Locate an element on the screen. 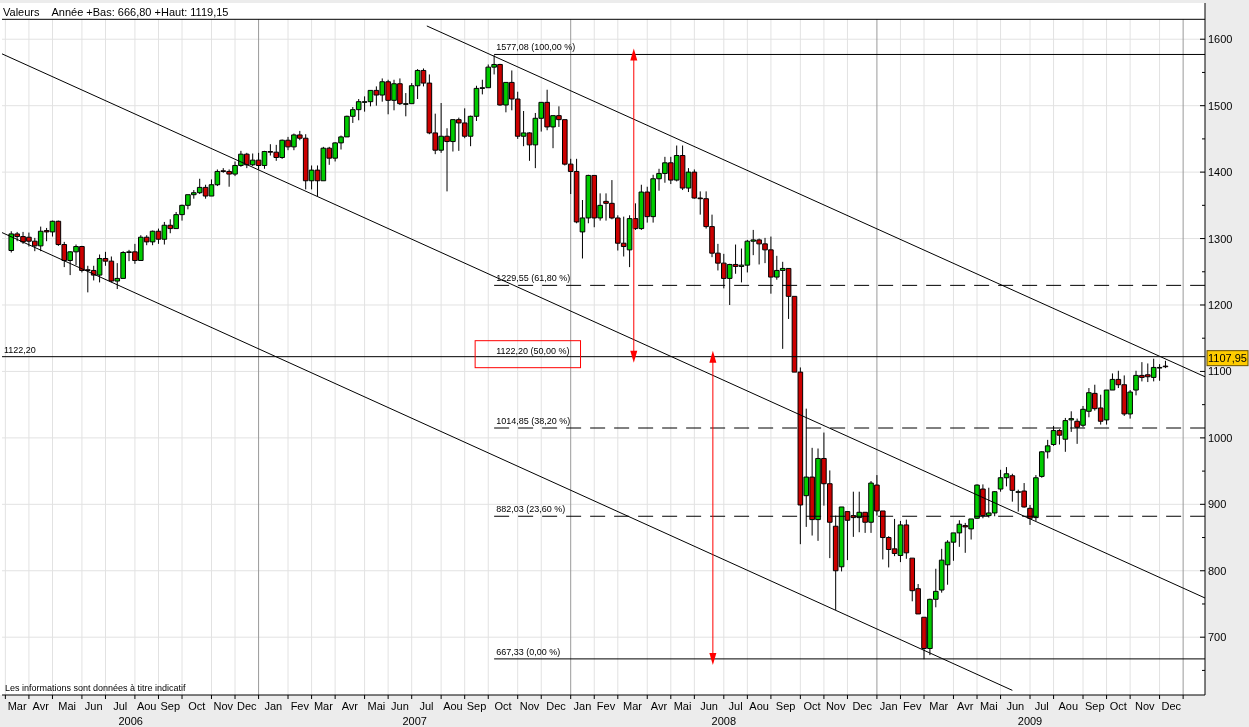 The image size is (1249, 727). y-tick-label: 700 is located at coordinates (1217, 637).